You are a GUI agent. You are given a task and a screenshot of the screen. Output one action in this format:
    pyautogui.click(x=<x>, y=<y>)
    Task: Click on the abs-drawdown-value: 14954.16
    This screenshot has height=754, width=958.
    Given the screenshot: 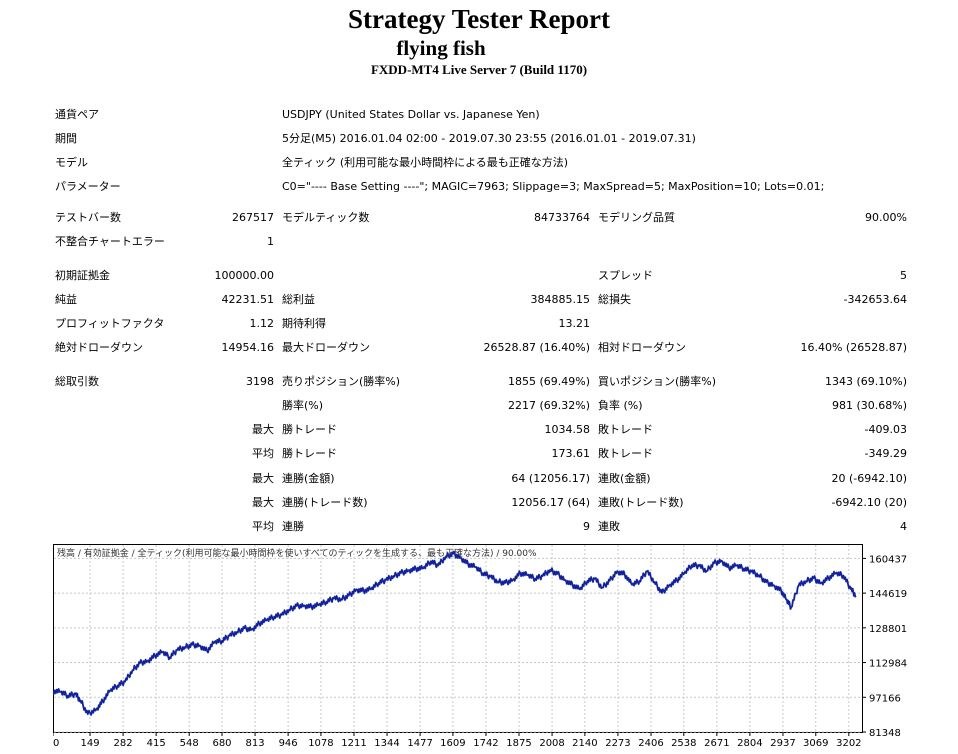 What is the action you would take?
    pyautogui.click(x=248, y=347)
    